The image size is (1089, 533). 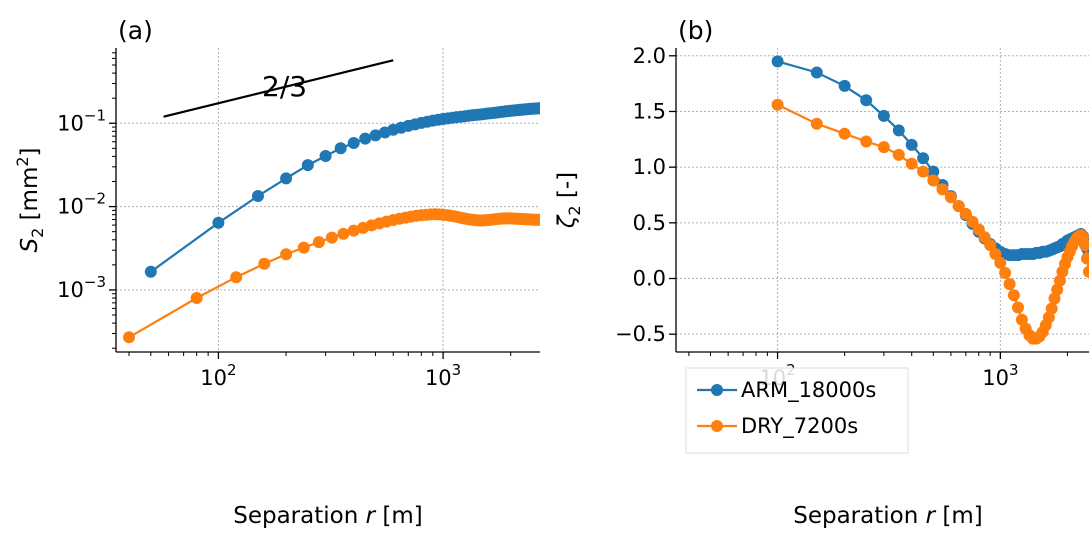 I want to click on x-tick-label: 10², so click(x=218, y=375).